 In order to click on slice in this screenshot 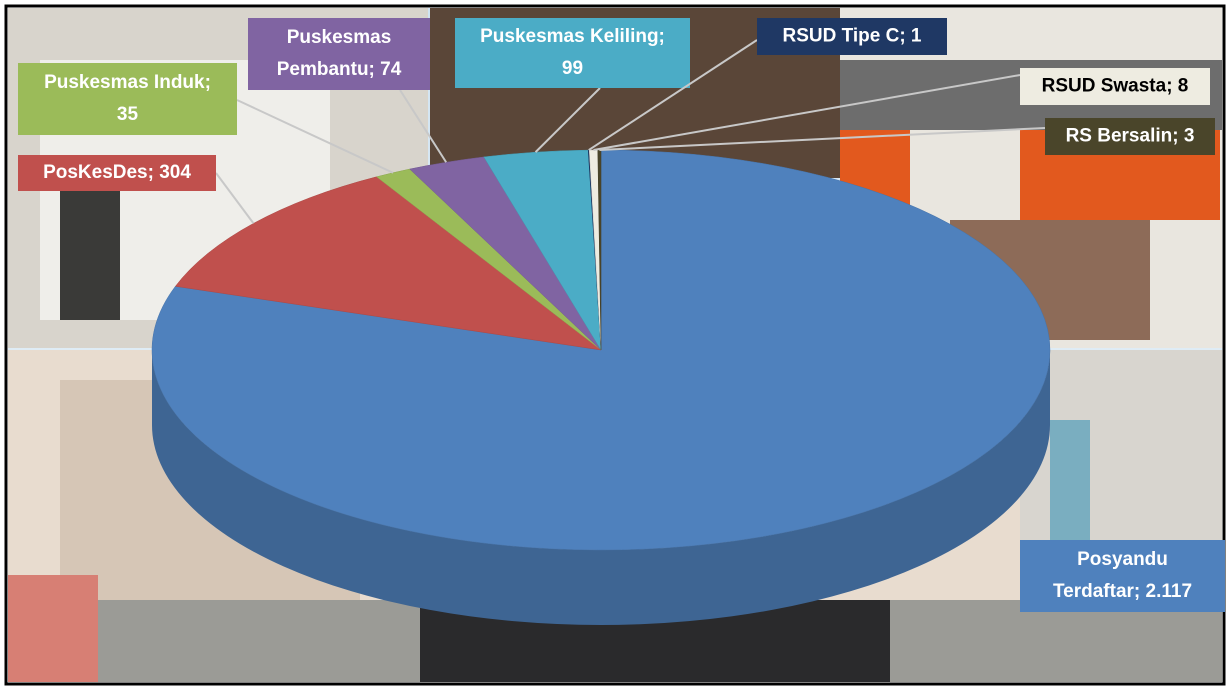, I will do `click(388, 263)`.